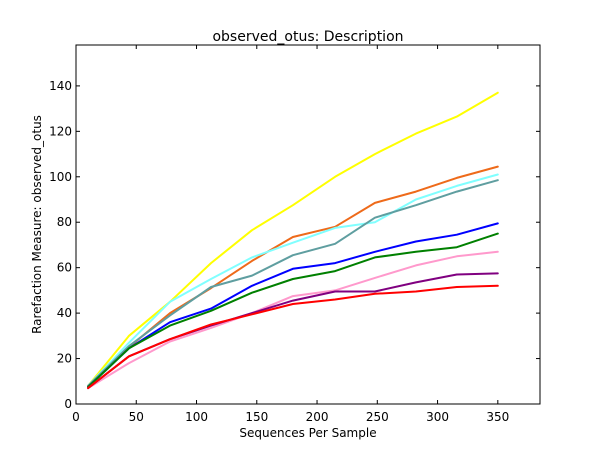 The image size is (600, 450). Describe the element at coordinates (256, 417) in the screenshot. I see `x-tick-label: 150` at that location.